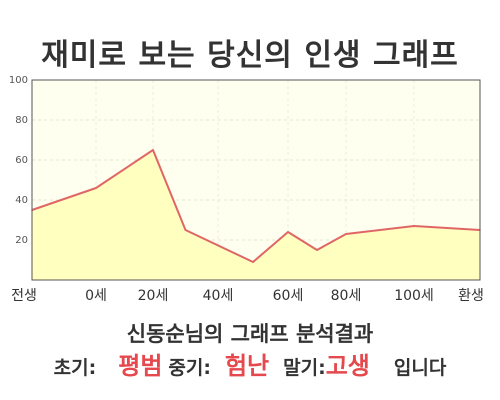  Describe the element at coordinates (18, 80) in the screenshot. I see `y-tick-label: 100` at that location.